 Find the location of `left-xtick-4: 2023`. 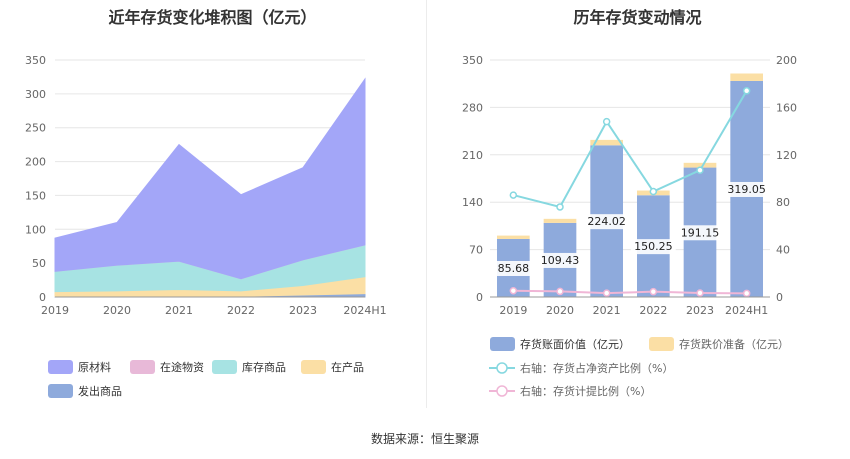

left-xtick-4: 2023 is located at coordinates (303, 310).